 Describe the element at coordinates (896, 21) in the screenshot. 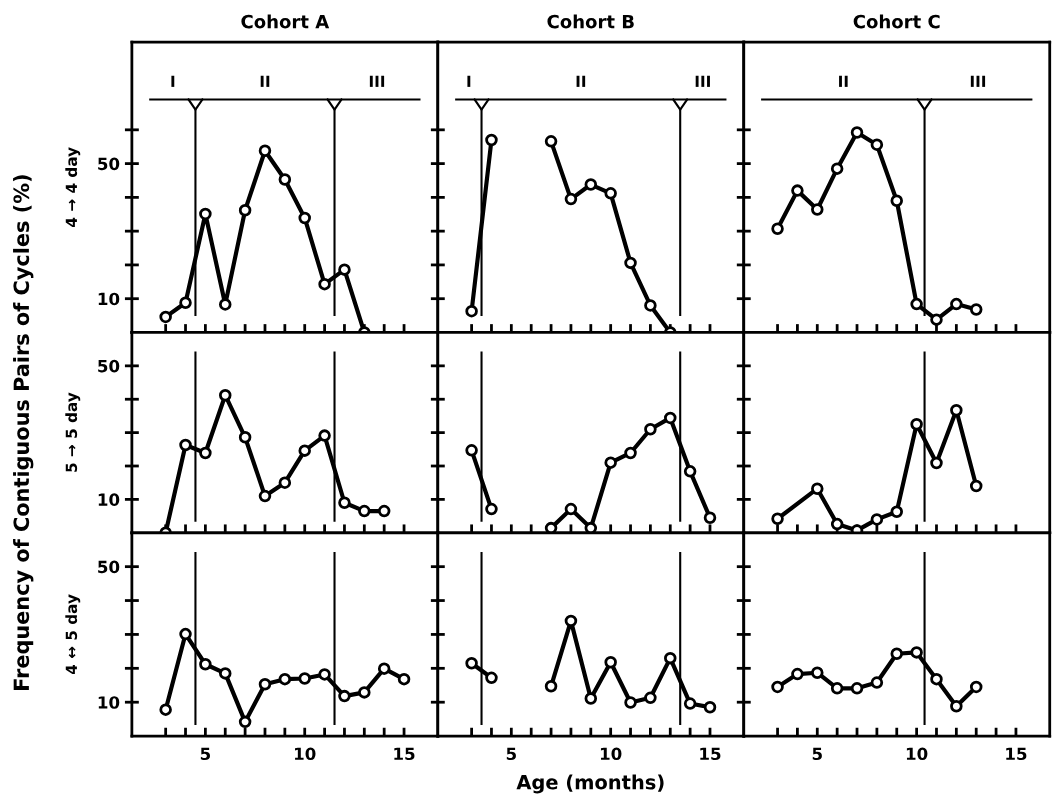

I see `chart-title: Cohort C` at that location.